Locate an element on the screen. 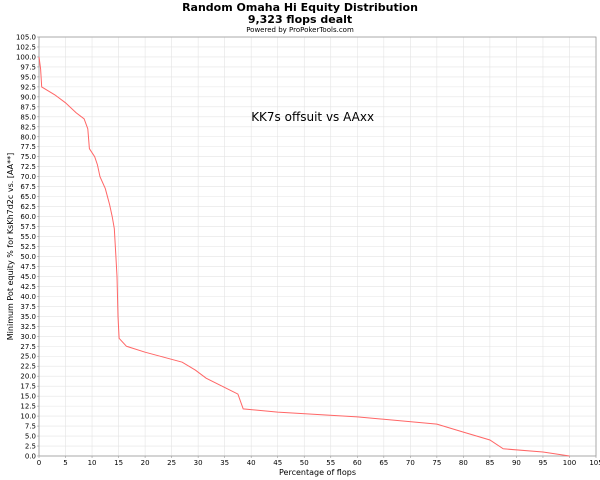 This screenshot has height=480, width=600. y-tick-label: 10.0 is located at coordinates (28, 417).